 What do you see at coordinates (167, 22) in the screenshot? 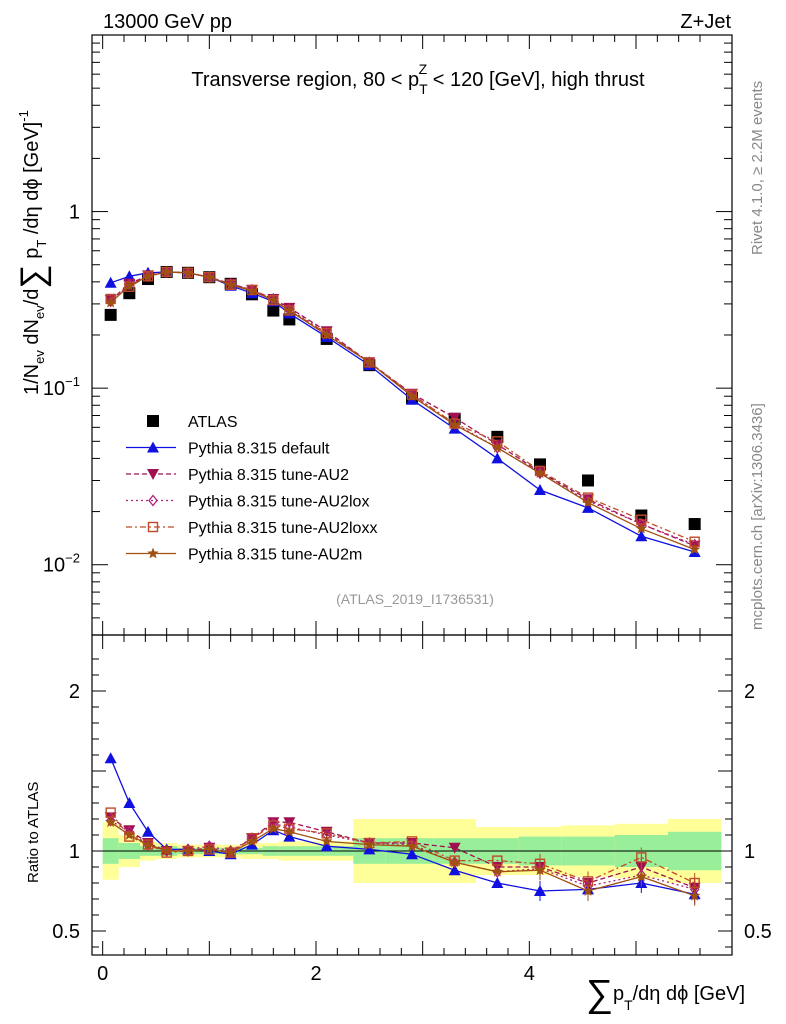
I see `header-left: 13000 GeV pp` at bounding box center [167, 22].